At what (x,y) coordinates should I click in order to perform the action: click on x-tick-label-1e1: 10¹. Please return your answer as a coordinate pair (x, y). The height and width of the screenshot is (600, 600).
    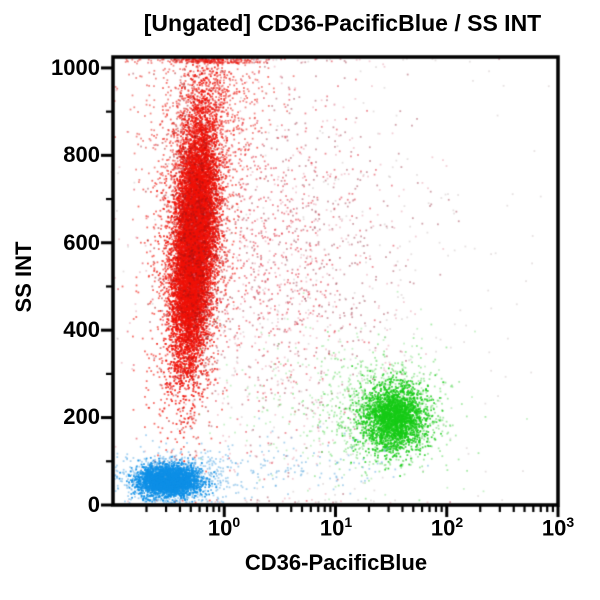
    Looking at the image, I should click on (336, 527).